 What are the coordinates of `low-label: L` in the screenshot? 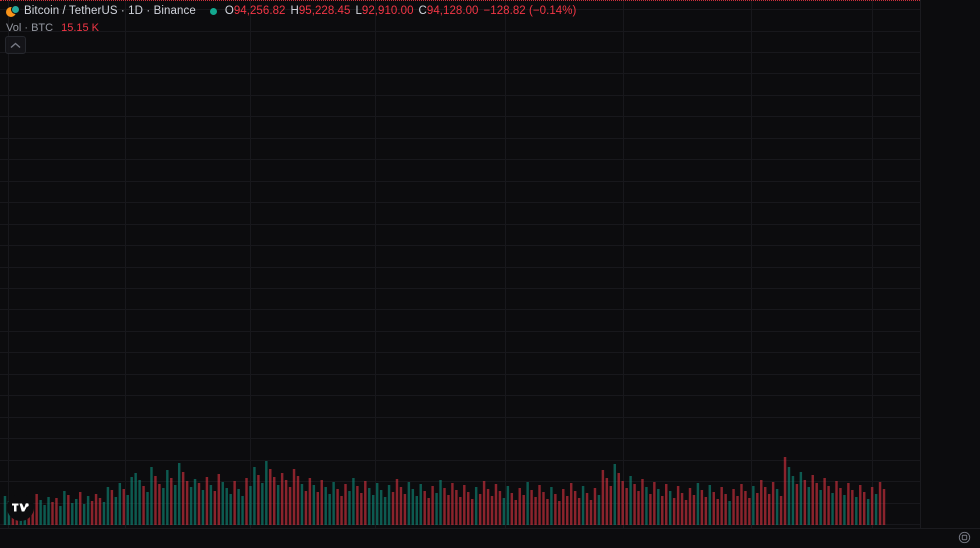 It's located at (358, 11).